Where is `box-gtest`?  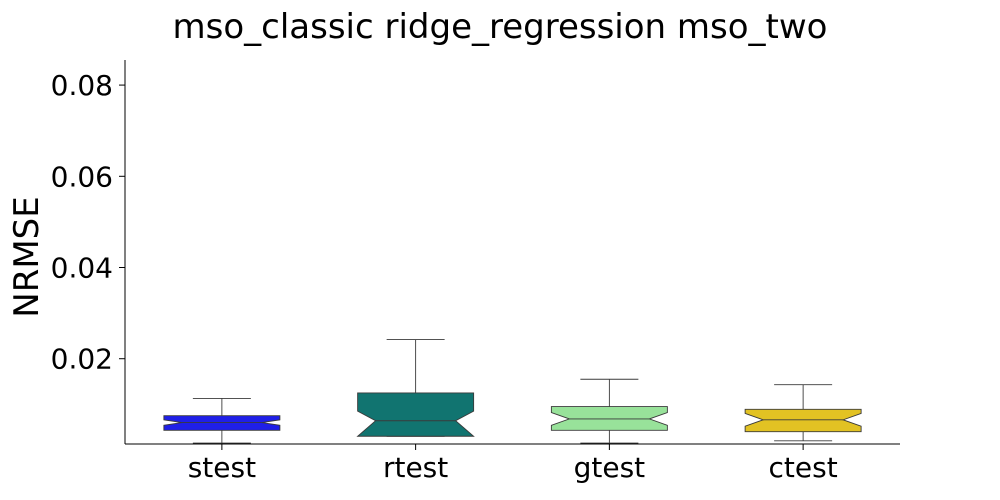
box-gtest is located at coordinates (609, 411).